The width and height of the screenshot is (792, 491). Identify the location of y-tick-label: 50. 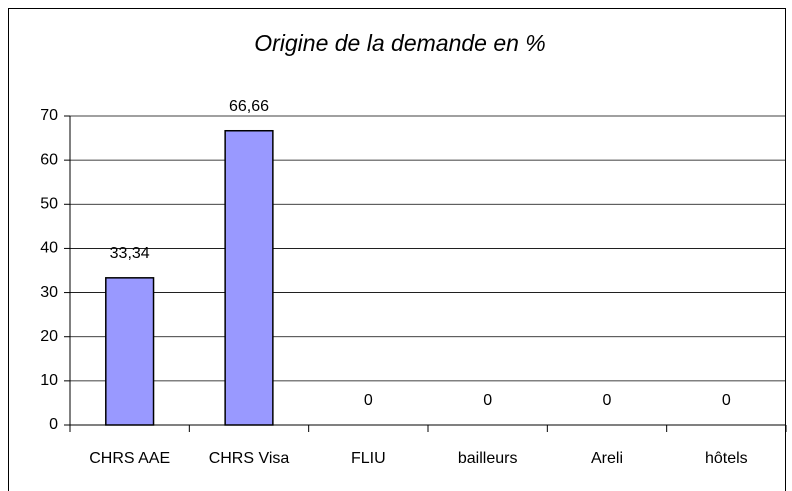
(49, 204).